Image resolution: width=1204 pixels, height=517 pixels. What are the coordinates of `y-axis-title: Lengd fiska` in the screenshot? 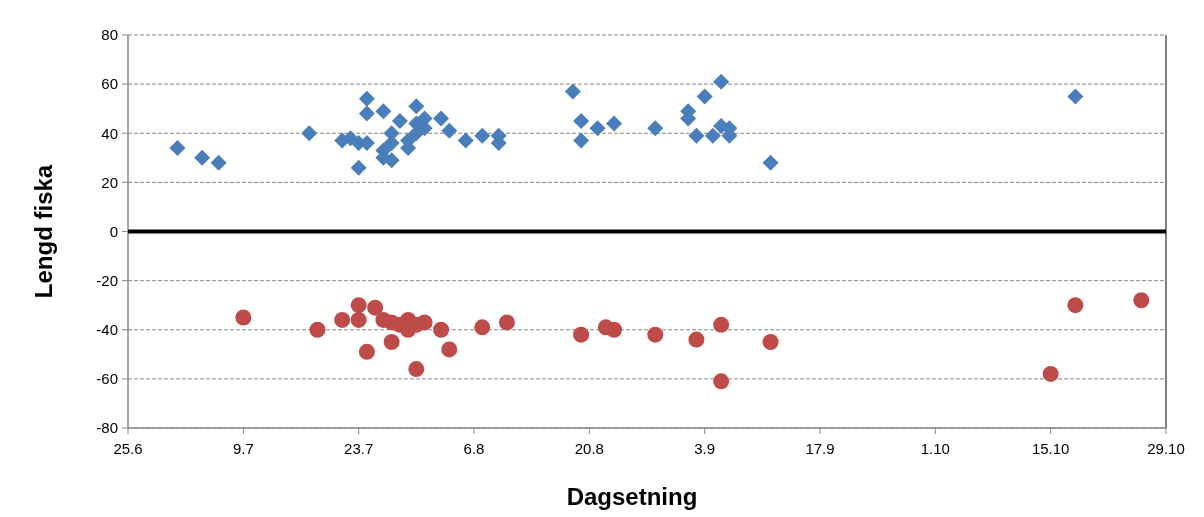 It's located at (43, 231).